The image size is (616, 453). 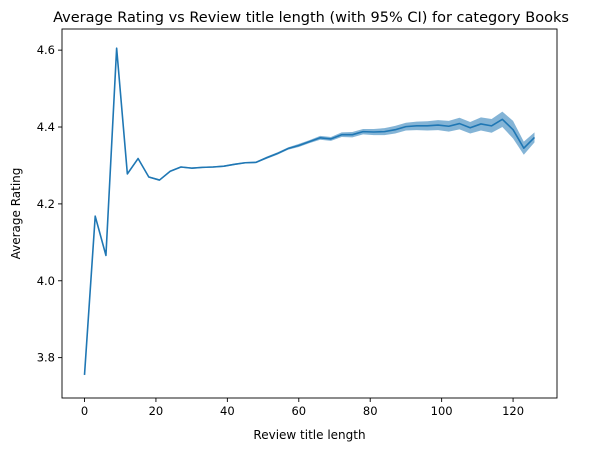 What do you see at coordinates (156, 411) in the screenshot?
I see `x-tick-label: 20` at bounding box center [156, 411].